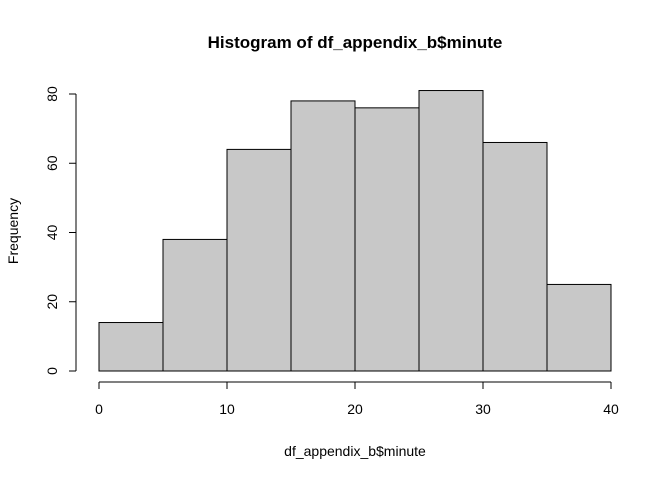 The height and width of the screenshot is (480, 672). Describe the element at coordinates (52, 163) in the screenshot. I see `y-tick-label: 60` at that location.